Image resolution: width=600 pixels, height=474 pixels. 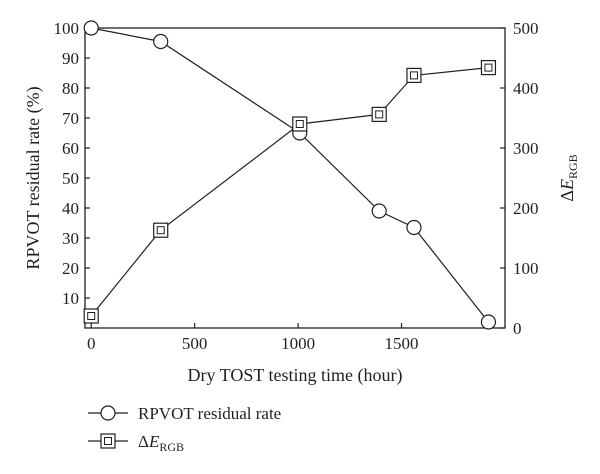 I want to click on y-left-tick-label: 60, so click(x=70, y=148).